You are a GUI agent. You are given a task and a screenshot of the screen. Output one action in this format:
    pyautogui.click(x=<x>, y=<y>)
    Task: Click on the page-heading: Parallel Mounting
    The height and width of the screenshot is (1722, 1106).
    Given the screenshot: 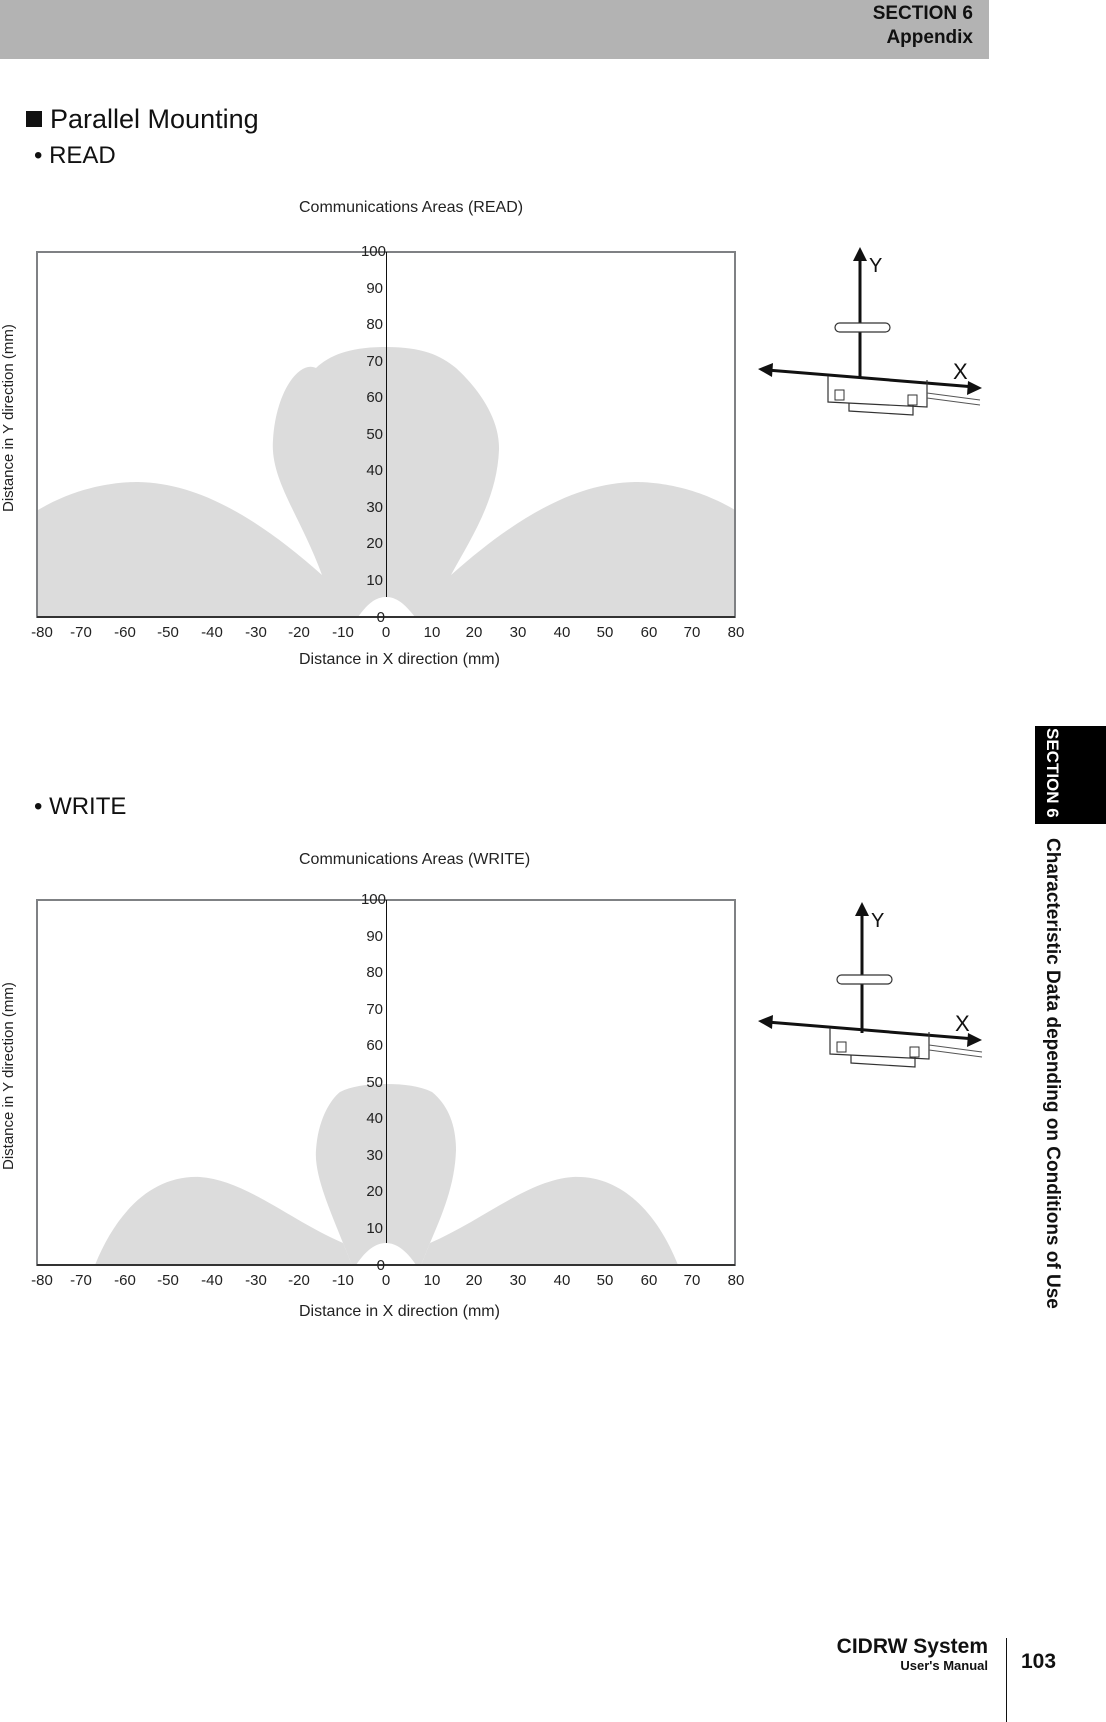 What is the action you would take?
    pyautogui.click(x=142, y=119)
    